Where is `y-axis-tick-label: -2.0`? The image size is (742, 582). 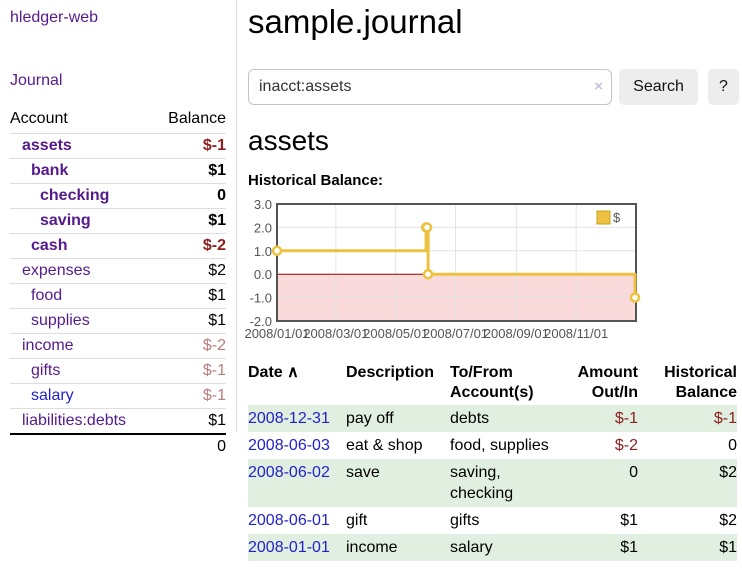
y-axis-tick-label: -2.0 is located at coordinates (261, 321).